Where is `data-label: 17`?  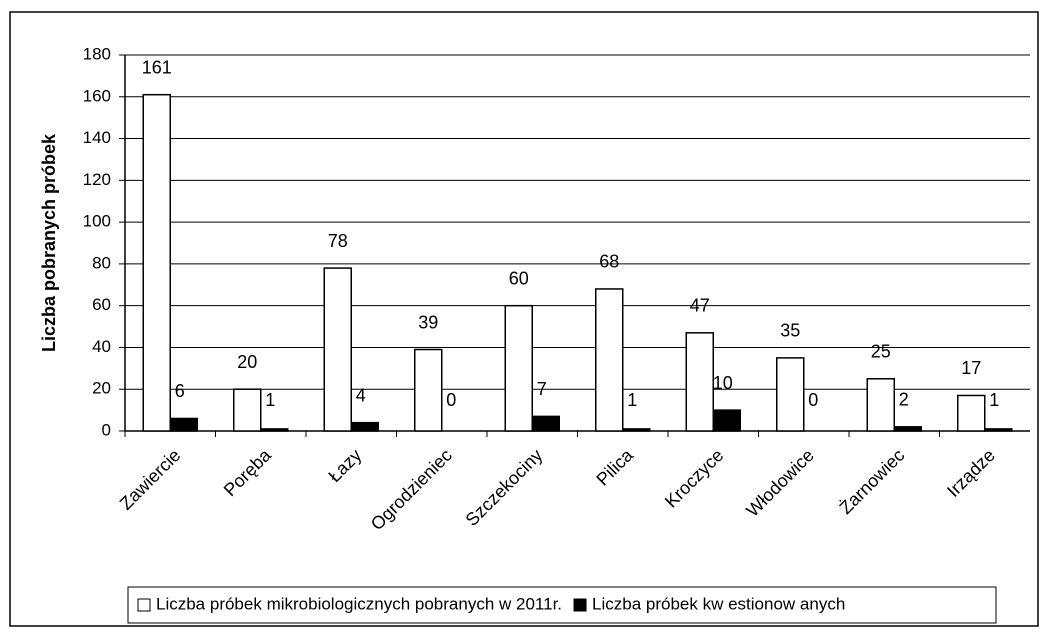
data-label: 17 is located at coordinates (971, 368).